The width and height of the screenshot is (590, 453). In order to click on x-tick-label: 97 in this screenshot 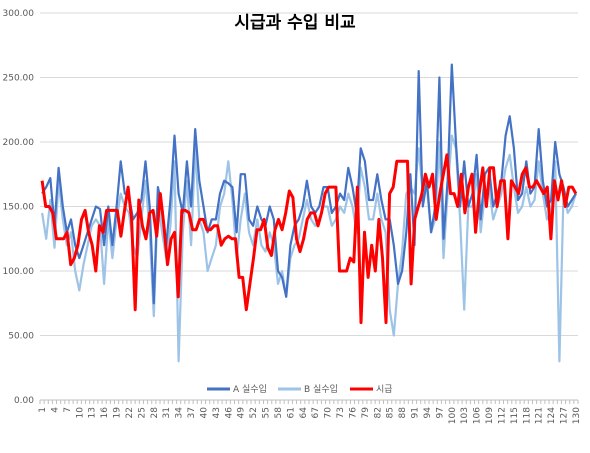, I will do `click(440, 412)`.